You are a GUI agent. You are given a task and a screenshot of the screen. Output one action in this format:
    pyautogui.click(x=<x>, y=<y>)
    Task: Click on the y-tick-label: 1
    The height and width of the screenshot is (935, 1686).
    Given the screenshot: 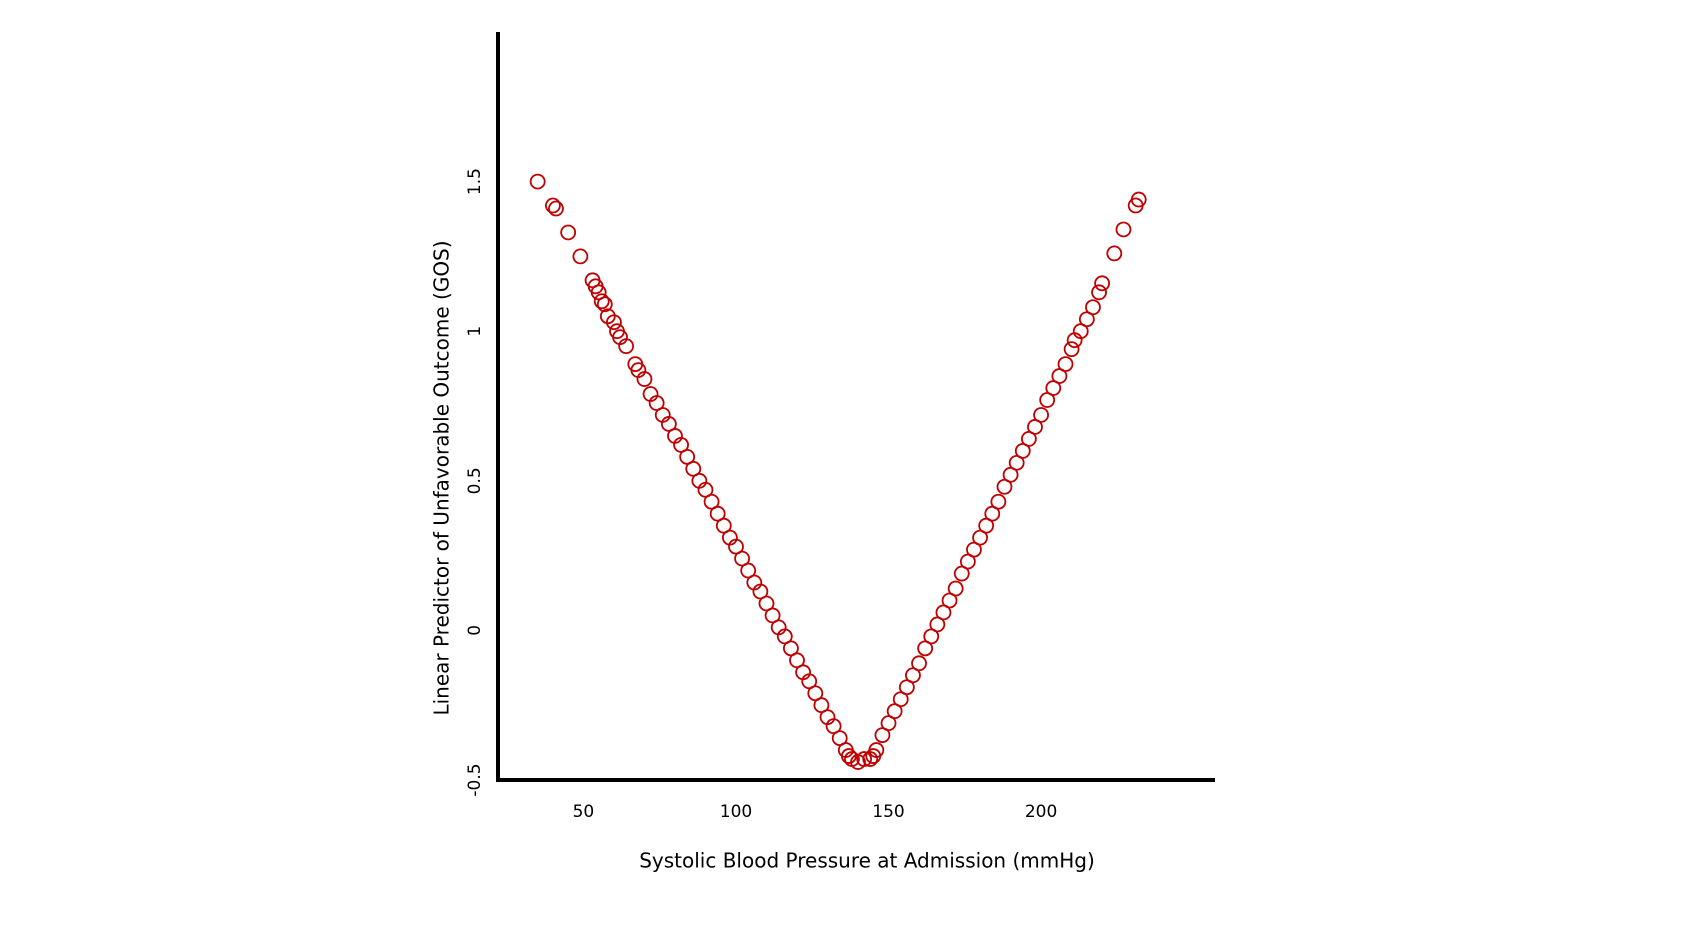 What is the action you would take?
    pyautogui.click(x=475, y=331)
    